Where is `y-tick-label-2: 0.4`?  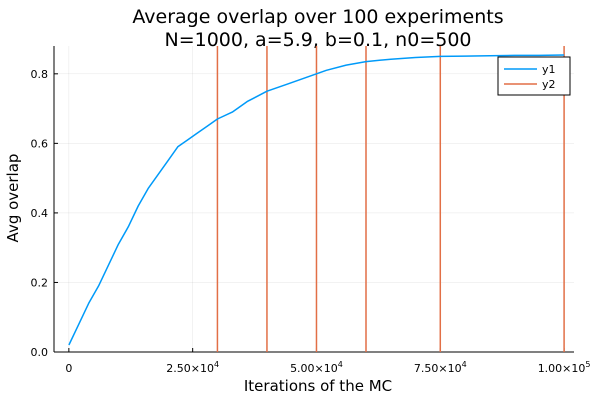 y-tick-label-2: 0.4 is located at coordinates (40, 213).